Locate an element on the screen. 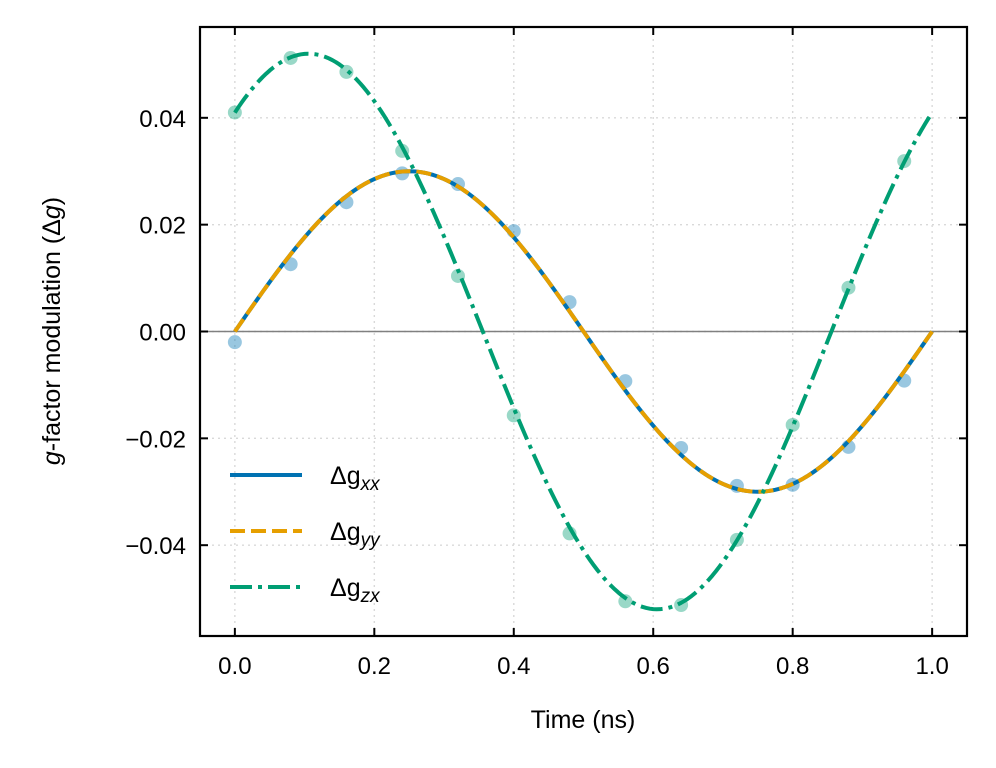 The width and height of the screenshot is (996, 768). y-tick-label: 0.04 is located at coordinates (162, 119).